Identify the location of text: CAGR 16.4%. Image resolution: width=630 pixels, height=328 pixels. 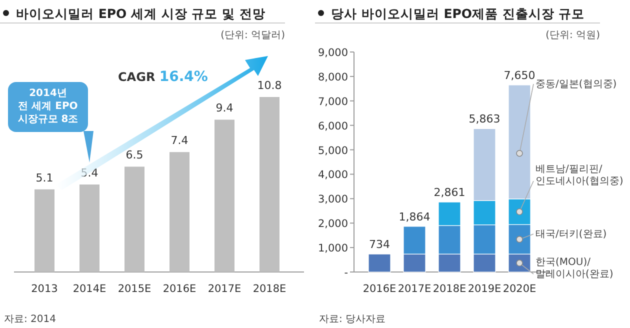
(163, 77).